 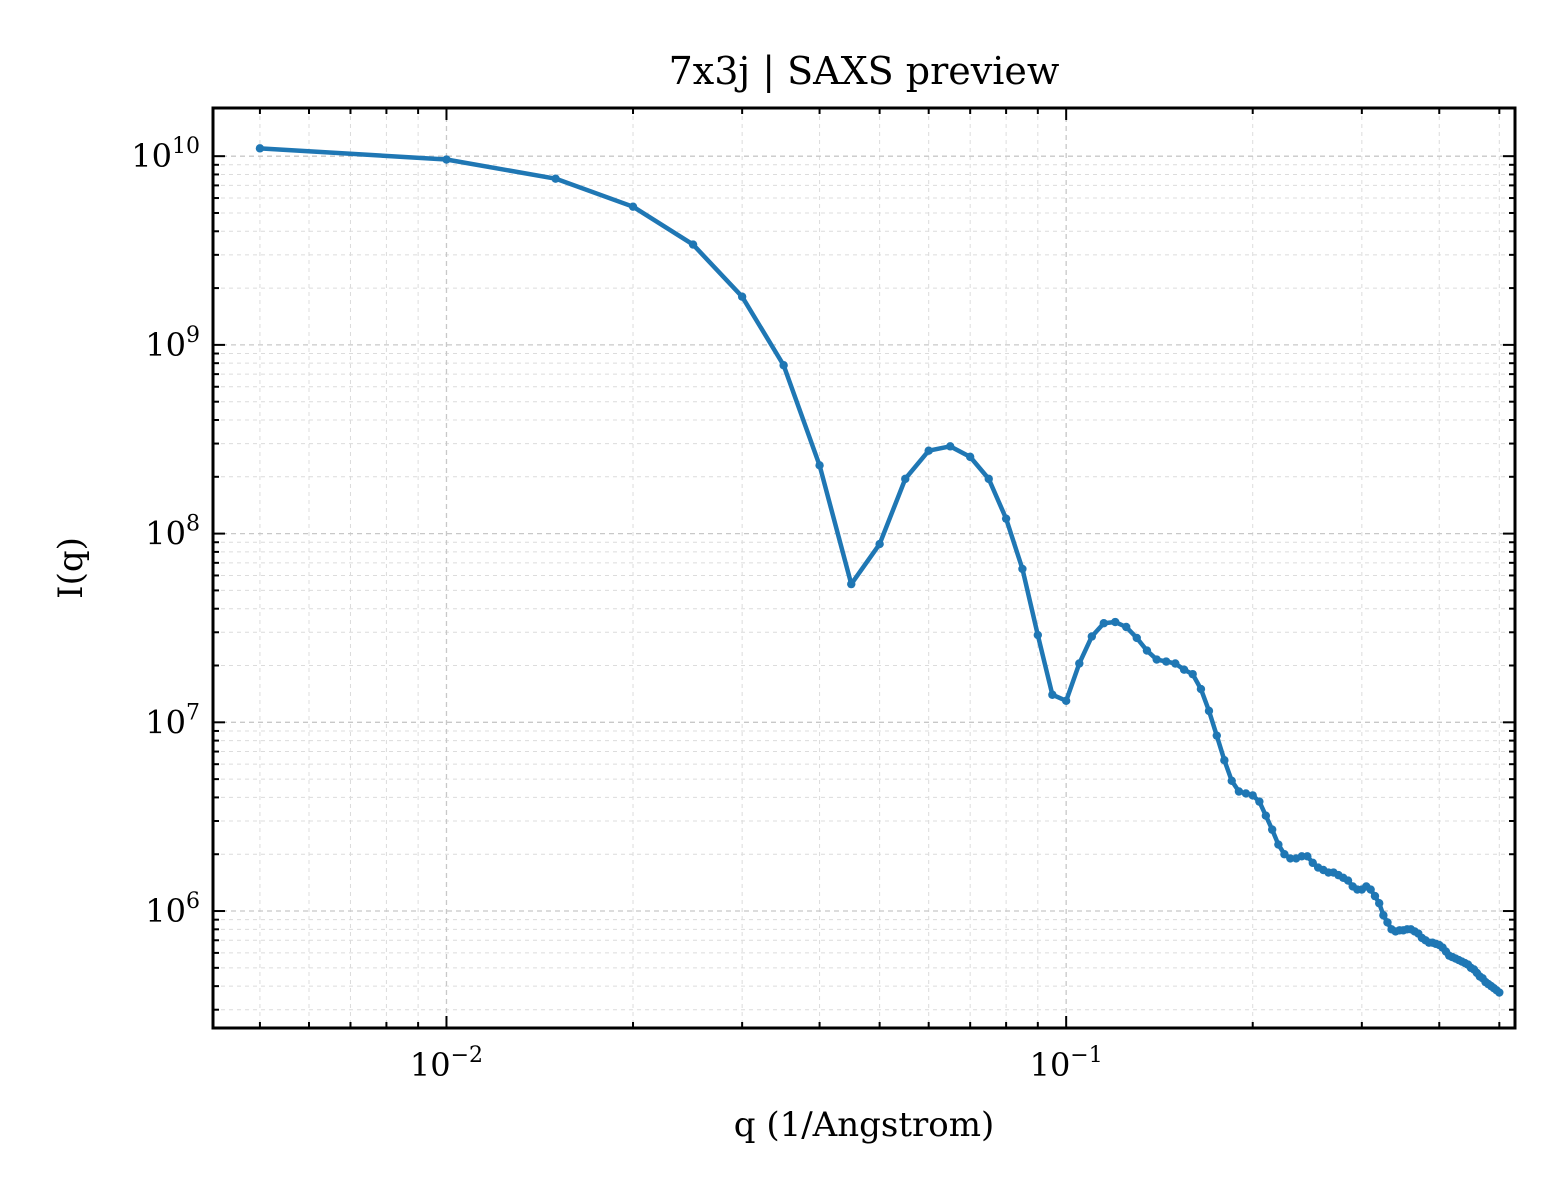 What do you see at coordinates (165, 154) in the screenshot?
I see `y-tick-label: 1010` at bounding box center [165, 154].